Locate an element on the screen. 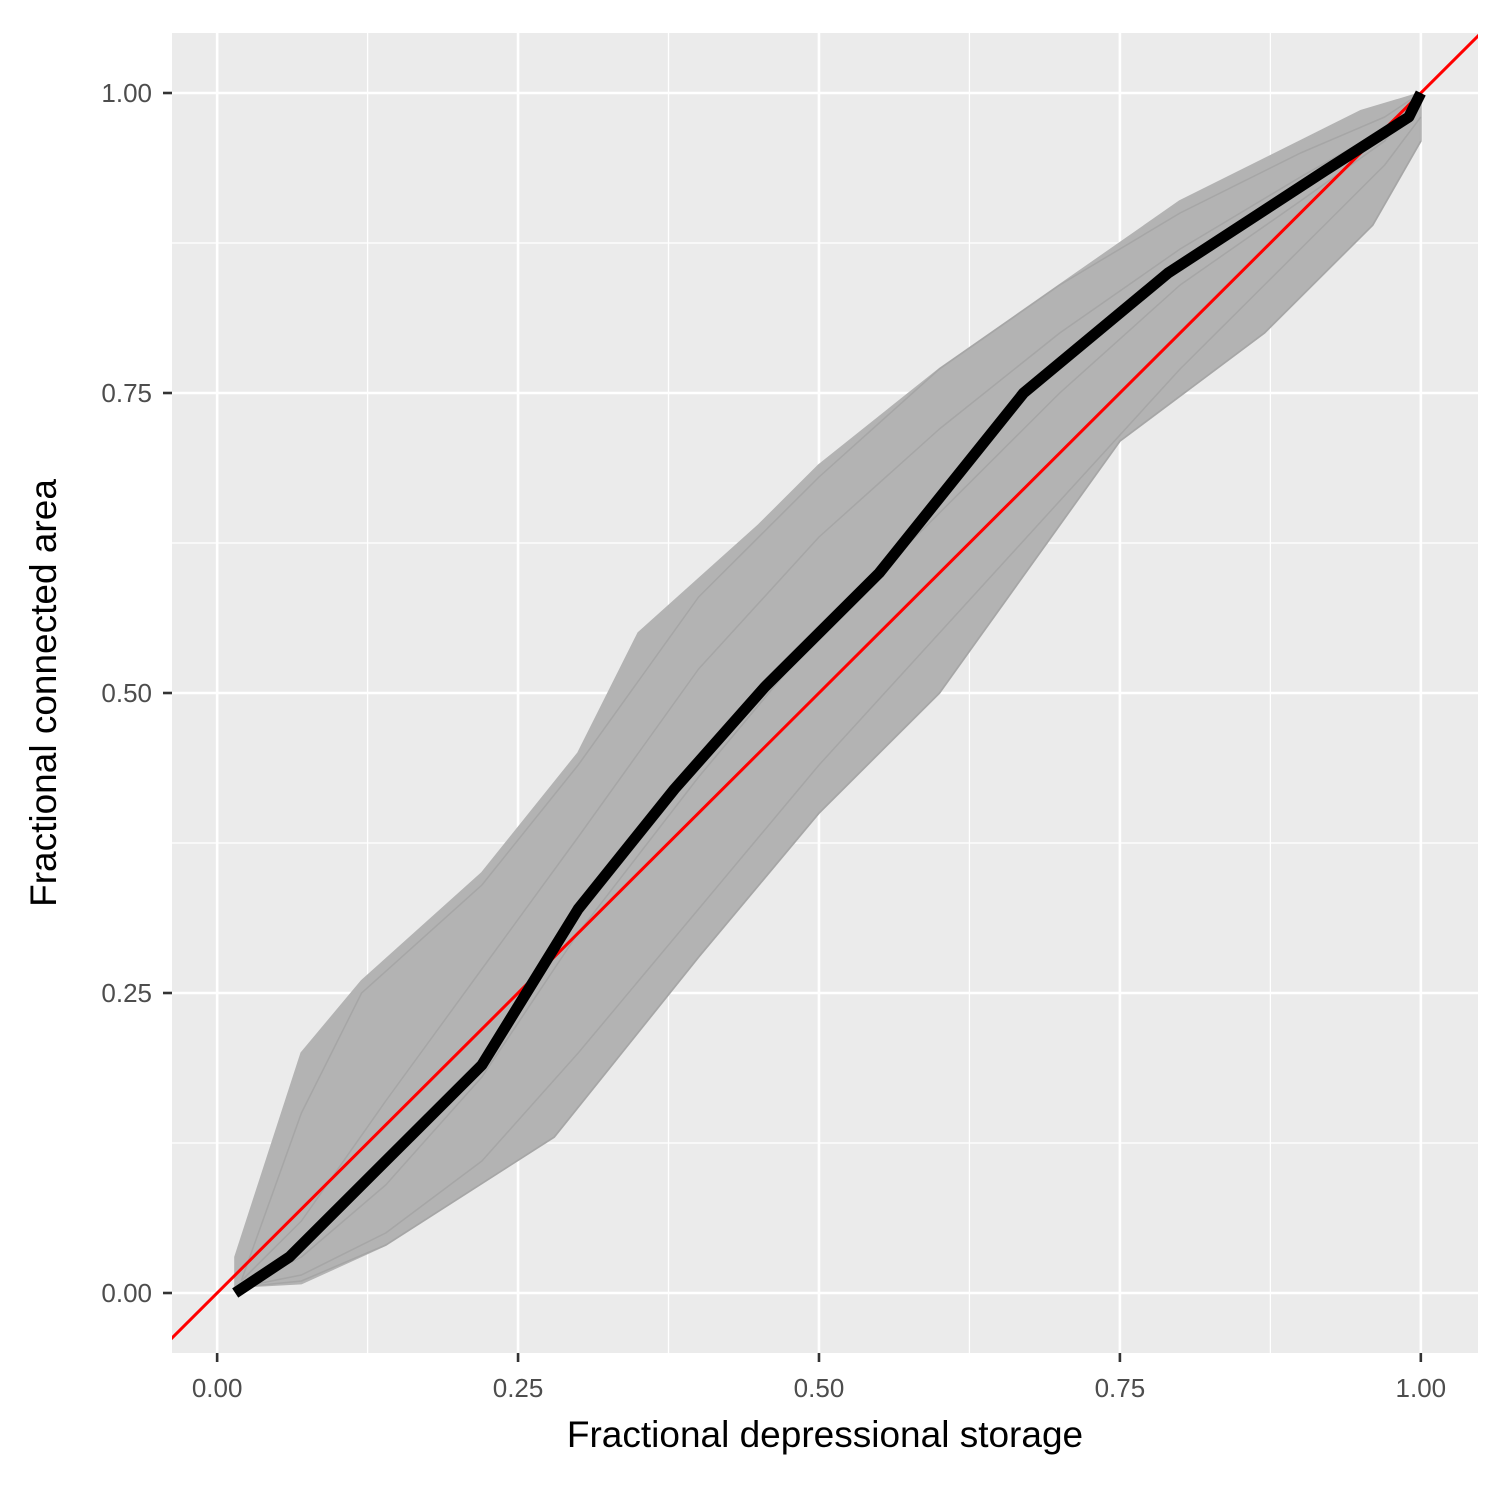 The width and height of the screenshot is (1500, 1500). y-axis: 0.00 0.25 0.50 0.75 1.00 is located at coordinates (136, 693).